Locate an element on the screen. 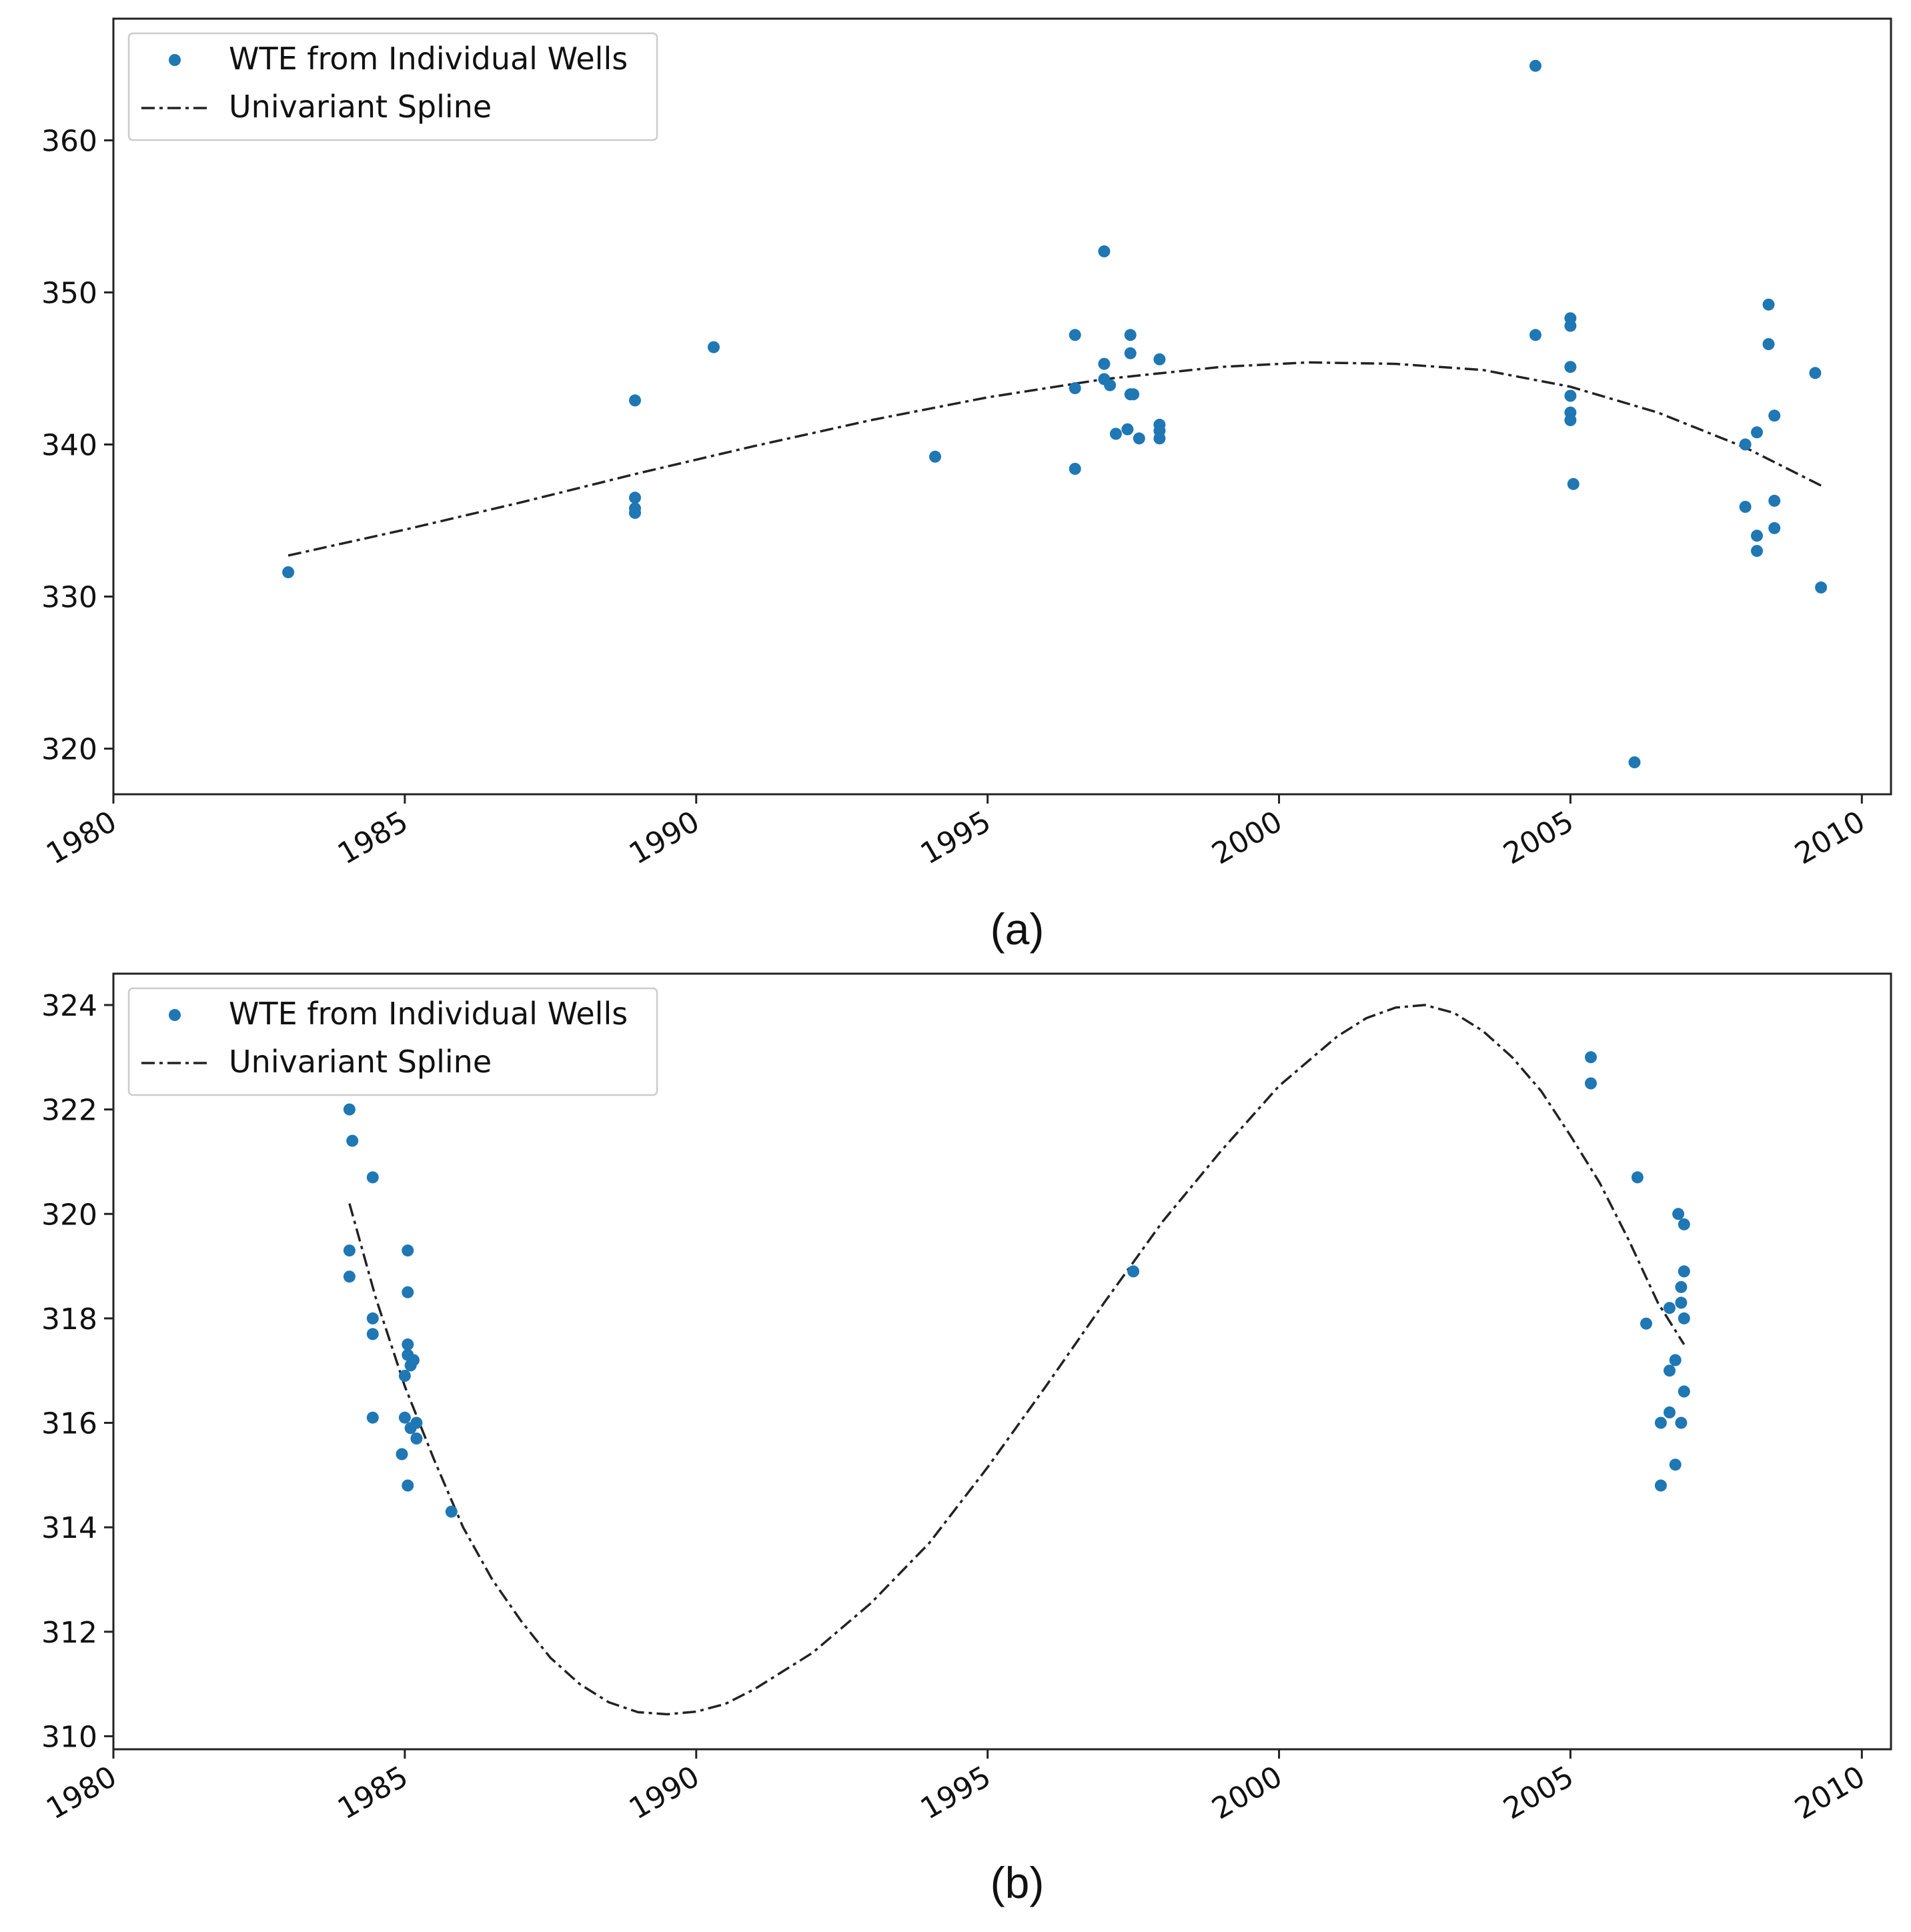 The width and height of the screenshot is (1911, 1932). legend-label-spline-a: Univariant Spline is located at coordinates (361, 107).